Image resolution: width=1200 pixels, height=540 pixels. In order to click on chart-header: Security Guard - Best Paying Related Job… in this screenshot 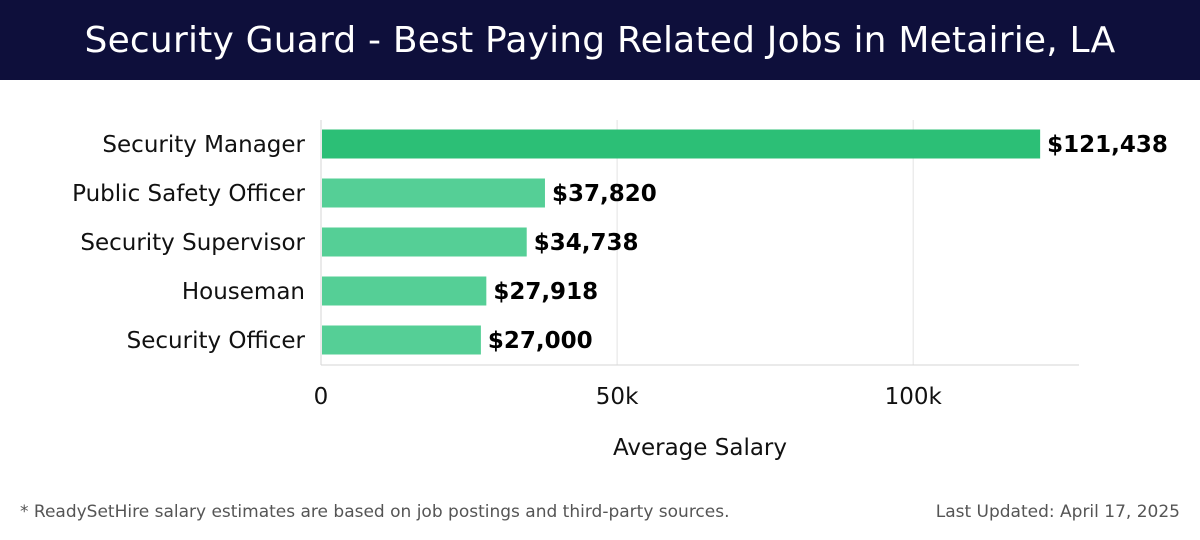, I will do `click(600, 40)`.